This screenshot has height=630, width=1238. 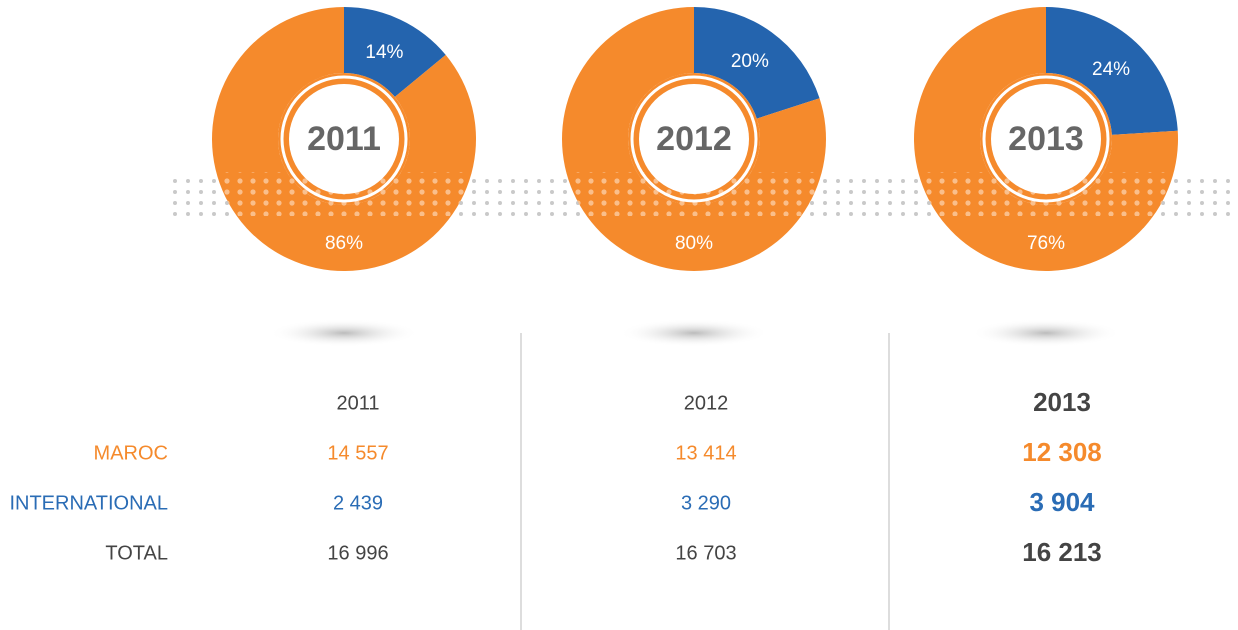 I want to click on row-label: MAROC, so click(x=131, y=453).